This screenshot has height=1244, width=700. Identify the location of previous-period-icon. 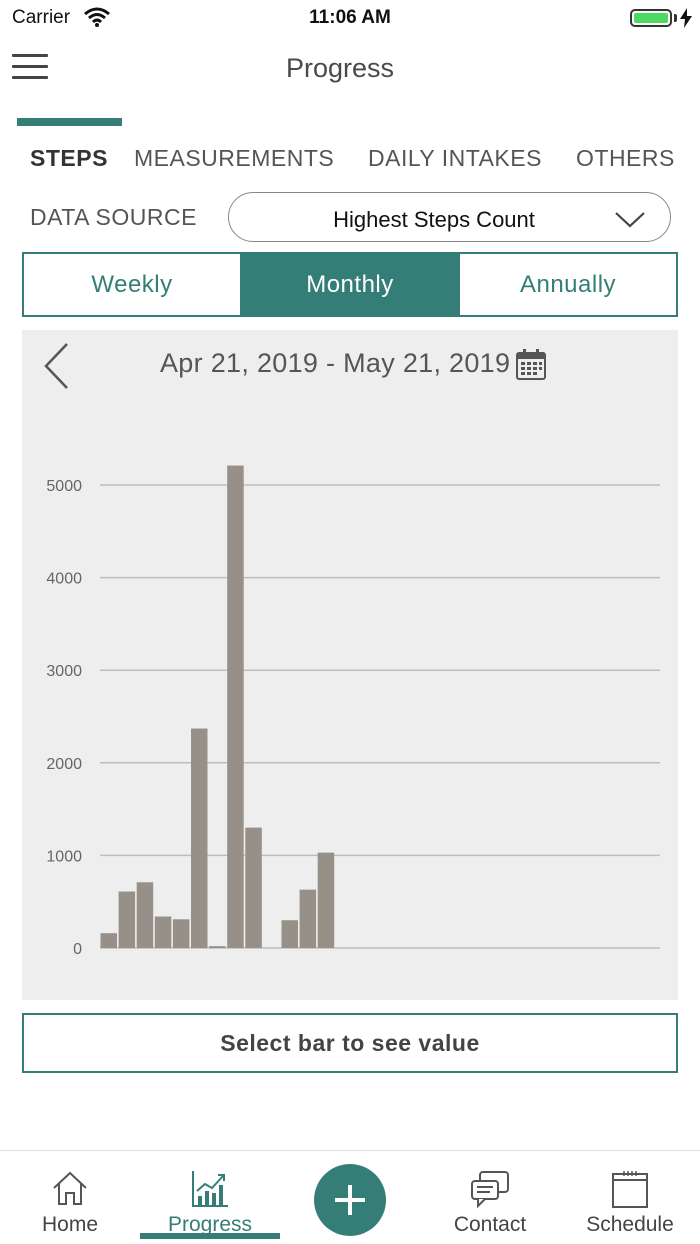
(57, 368).